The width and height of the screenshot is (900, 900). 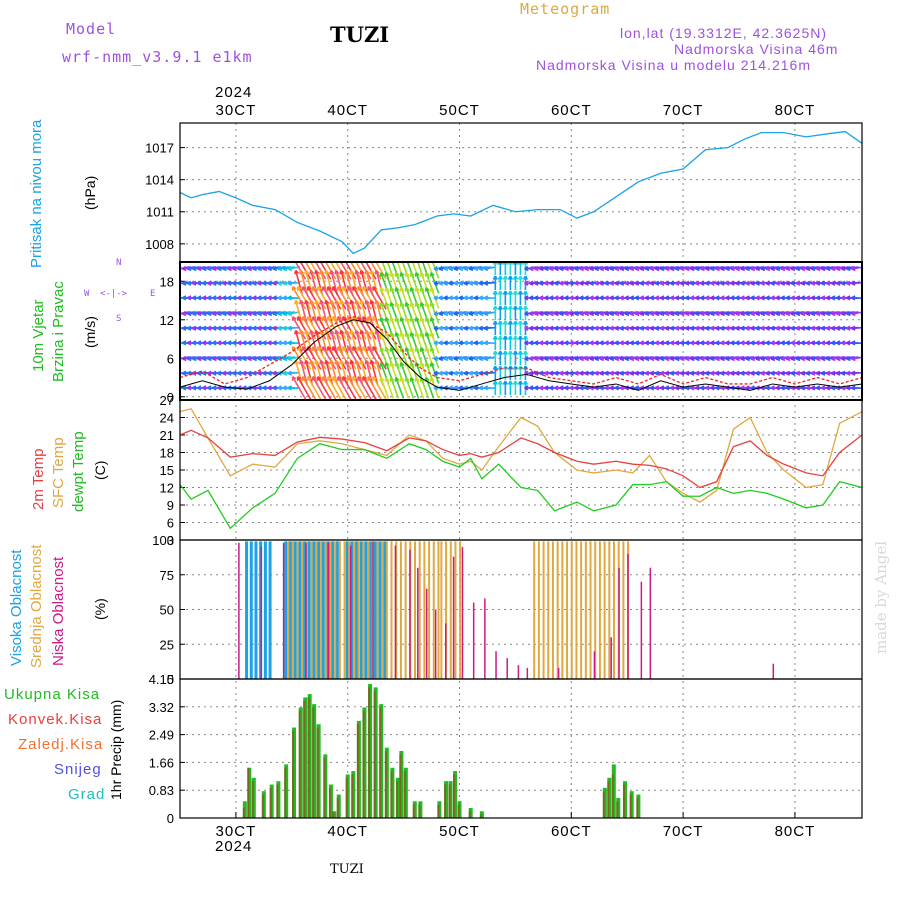 I want to click on conv-precip-bar, so click(x=623, y=801).